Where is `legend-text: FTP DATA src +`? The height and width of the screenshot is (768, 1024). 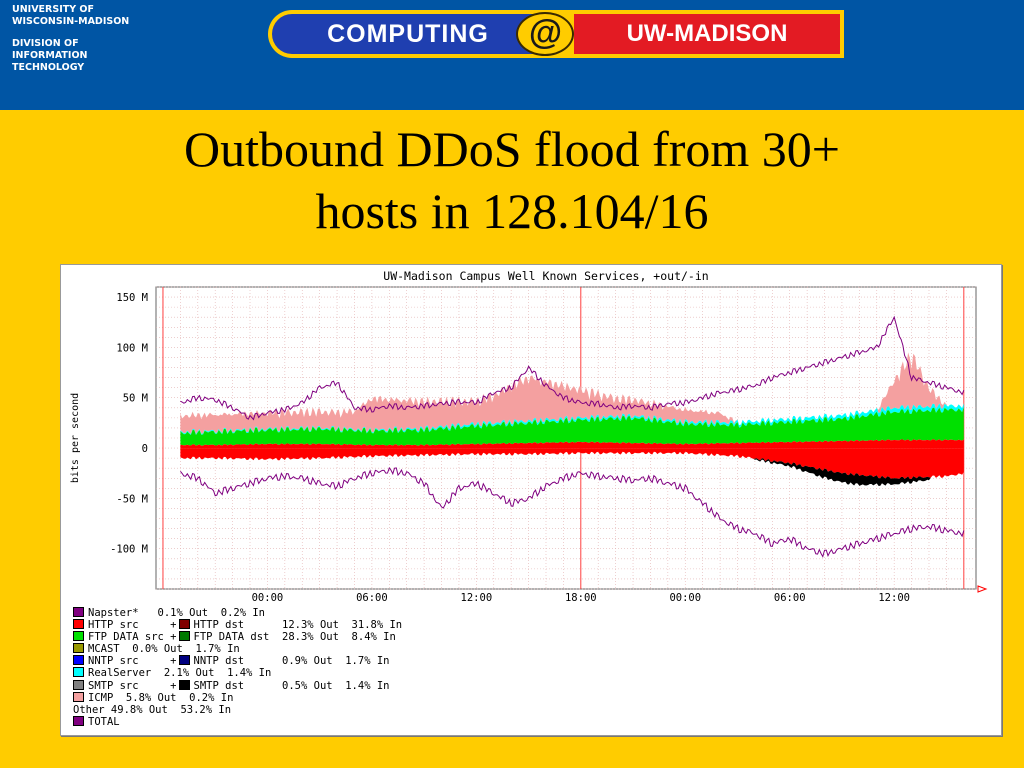
legend-text: FTP DATA src + is located at coordinates (132, 637).